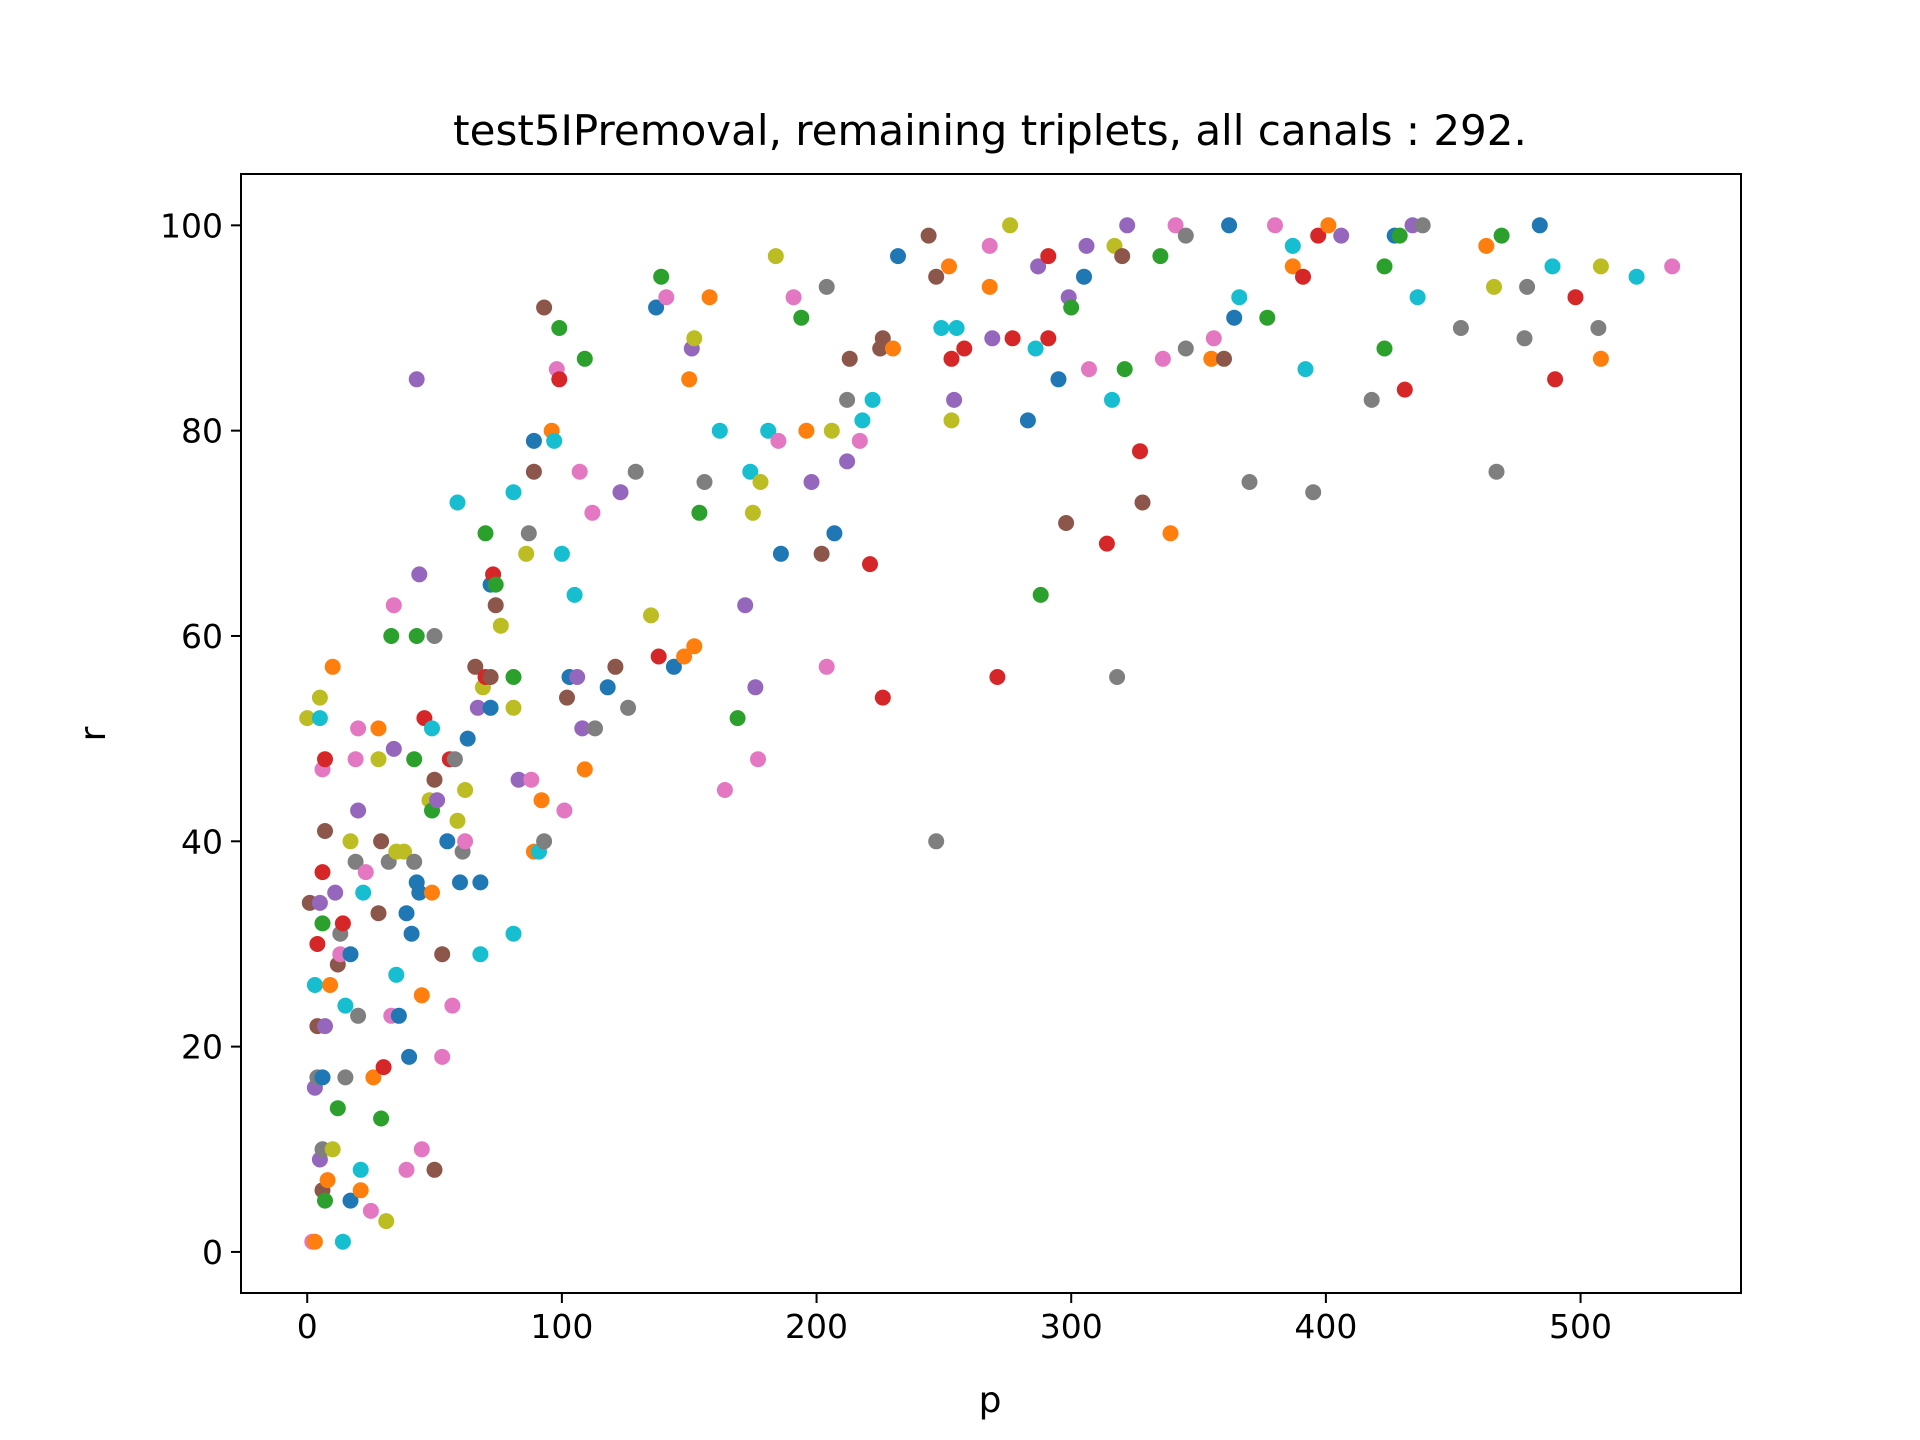 This screenshot has width=1920, height=1440. Describe the element at coordinates (990, 1400) in the screenshot. I see `x-axis-label: p` at that location.